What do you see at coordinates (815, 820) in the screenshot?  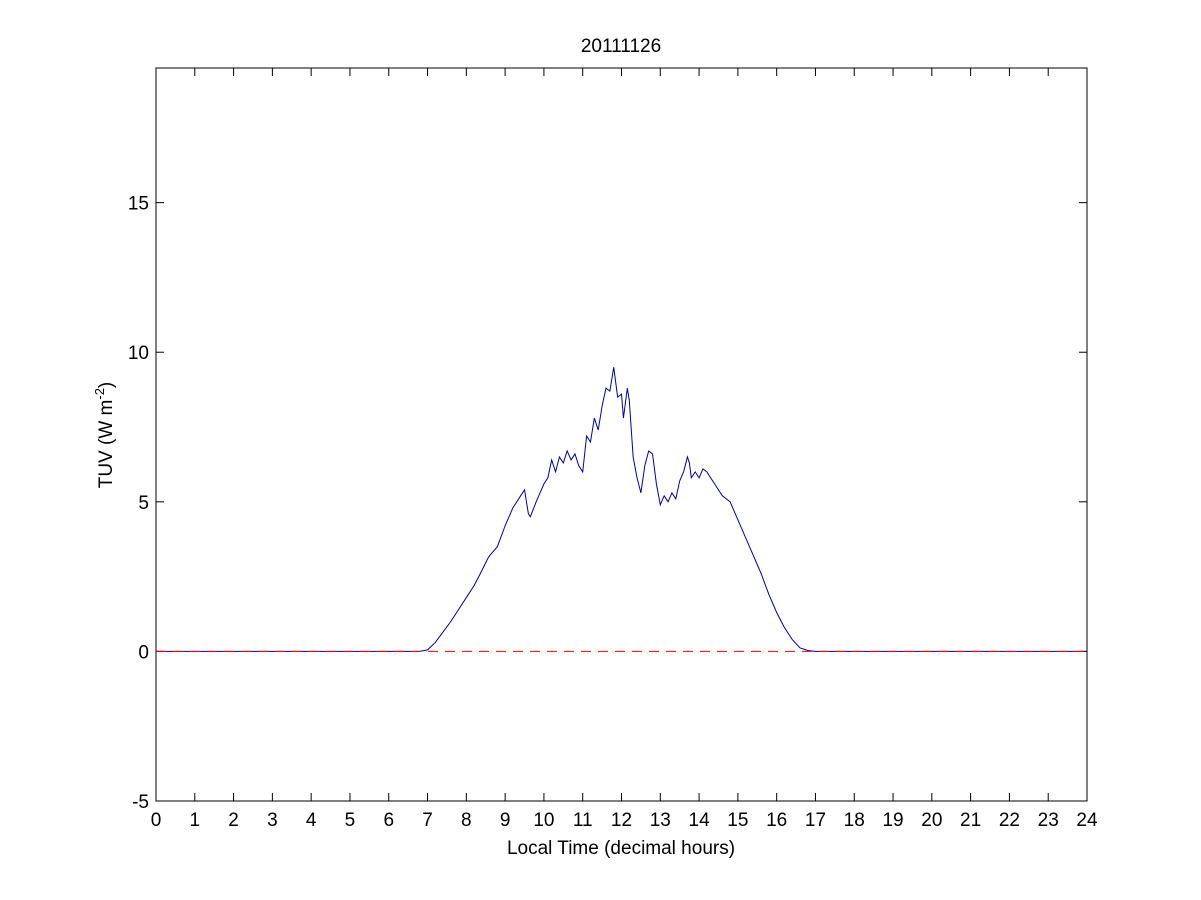 I see `x-tick-label: 17` at bounding box center [815, 820].